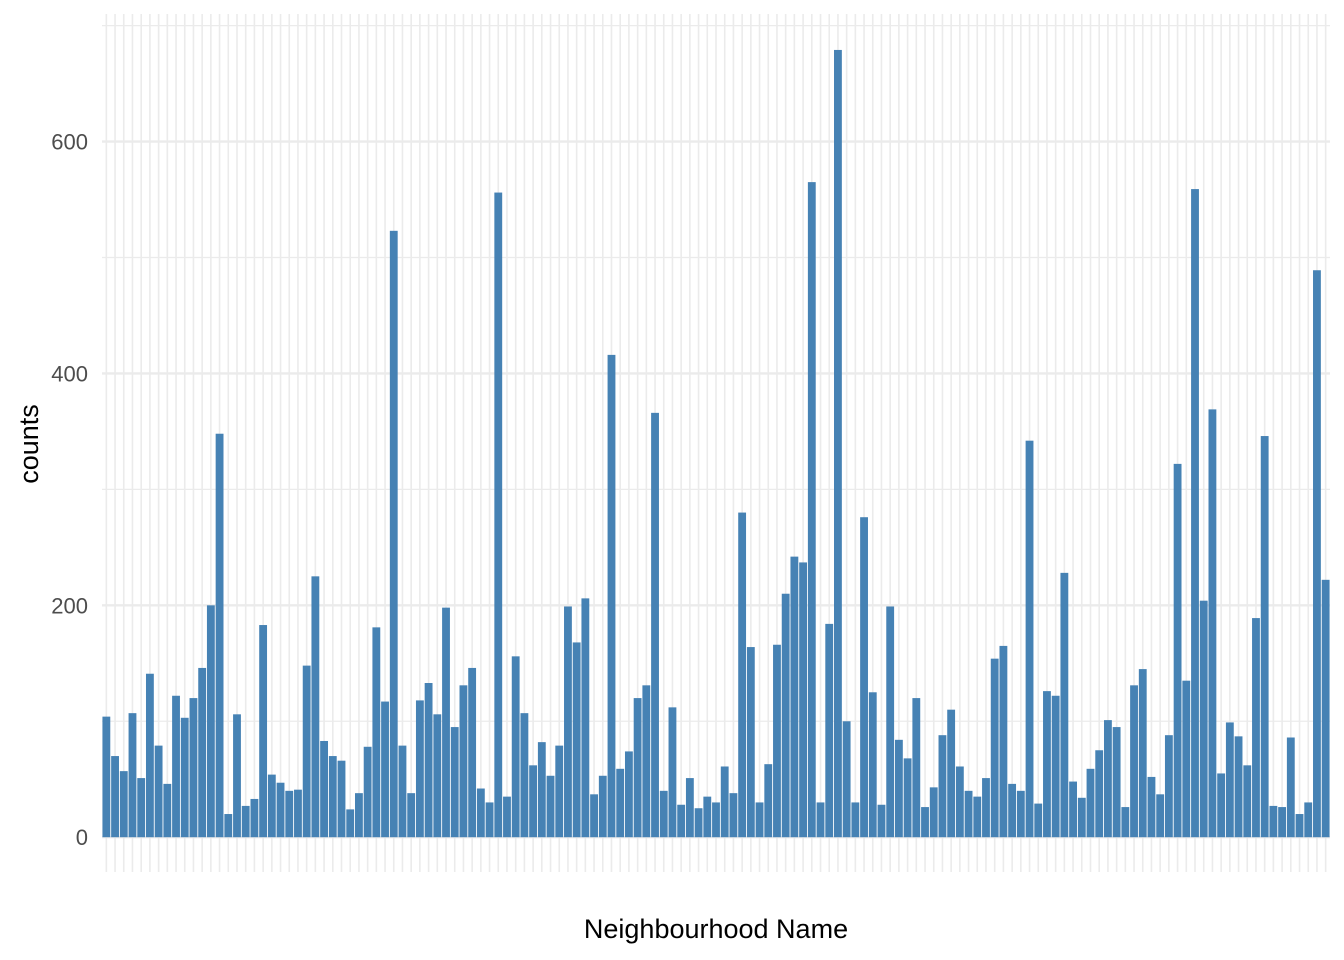 The width and height of the screenshot is (1344, 960). Describe the element at coordinates (69, 373) in the screenshot. I see `y-tick-label: 400` at that location.